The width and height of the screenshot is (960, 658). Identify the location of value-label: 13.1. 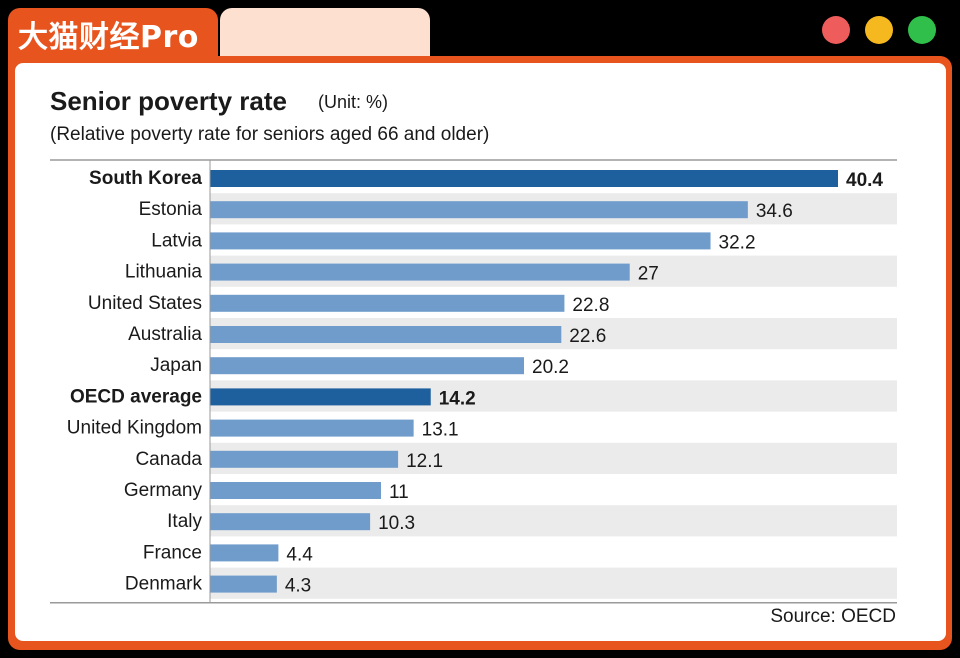
(440, 430).